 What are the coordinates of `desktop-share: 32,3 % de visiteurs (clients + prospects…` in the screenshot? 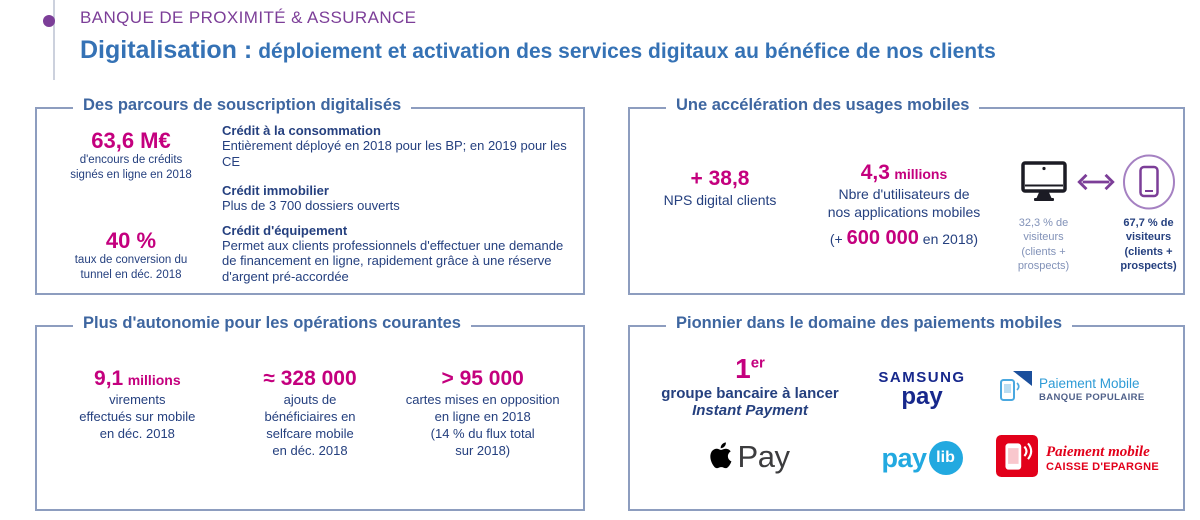 It's located at (1043, 212).